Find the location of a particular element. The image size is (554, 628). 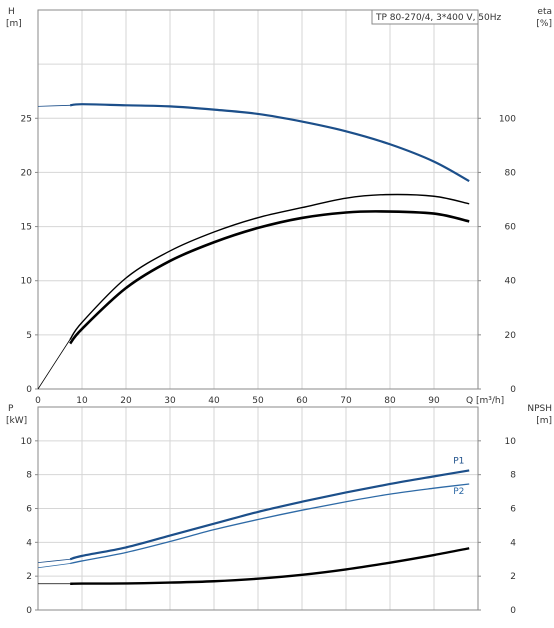

panel2-y-right-unit: [m] is located at coordinates (544, 421).